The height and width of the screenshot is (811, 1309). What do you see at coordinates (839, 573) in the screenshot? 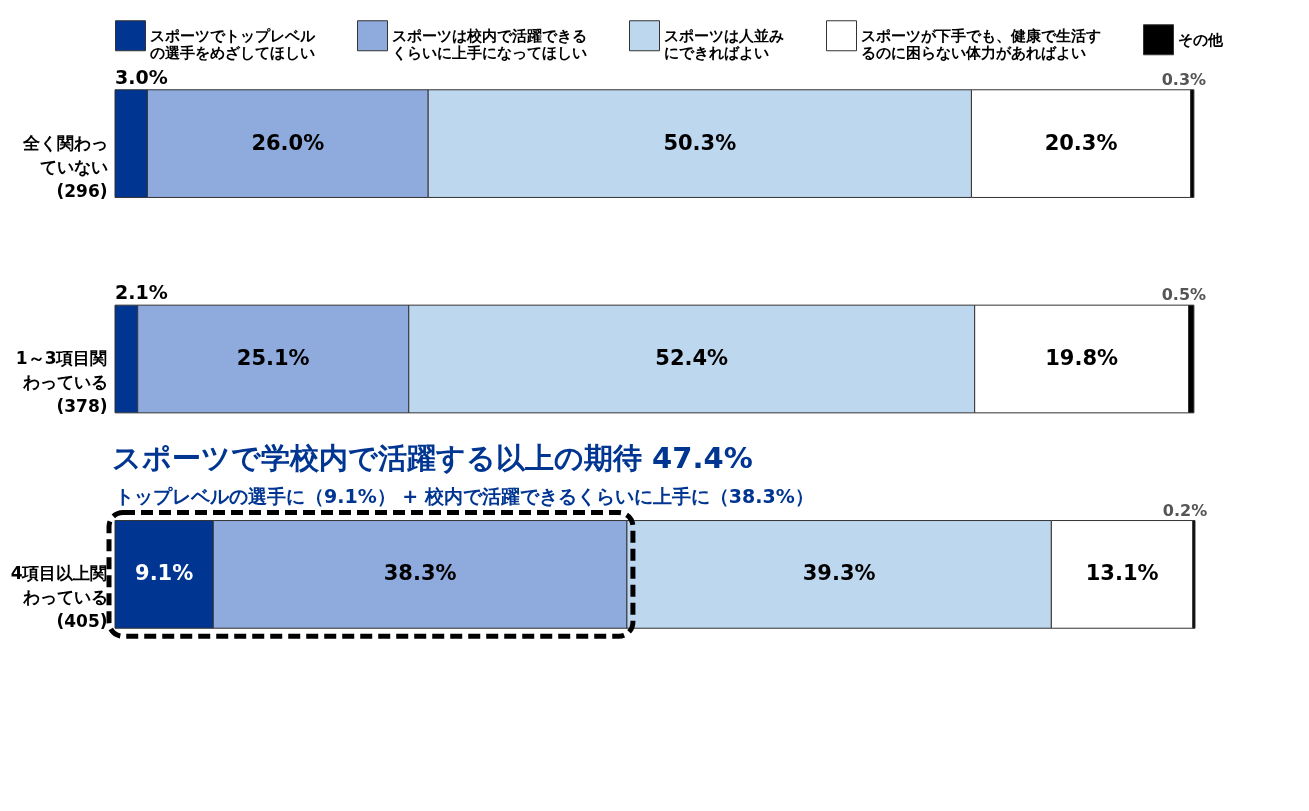
I see `data-label: 39.3%` at bounding box center [839, 573].